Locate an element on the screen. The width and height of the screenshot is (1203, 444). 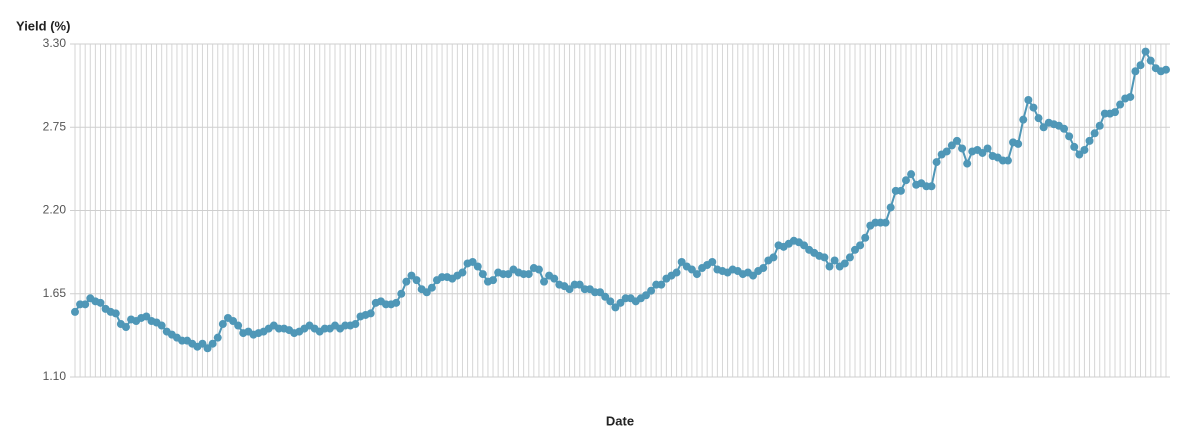
y-tick-label: 1.65 is located at coordinates (55, 293).